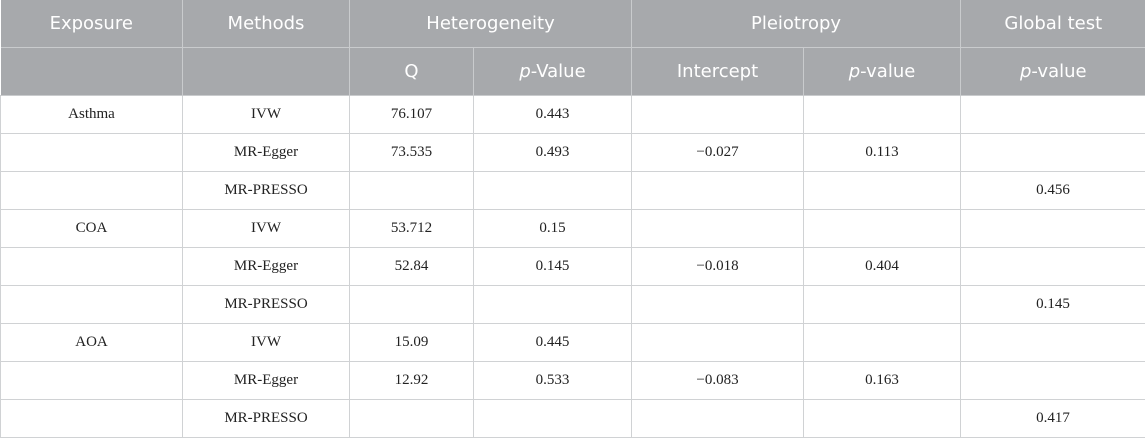  I want to click on header-row-sub: Q p-Value Intercept p-value p-value, so click(572, 71).